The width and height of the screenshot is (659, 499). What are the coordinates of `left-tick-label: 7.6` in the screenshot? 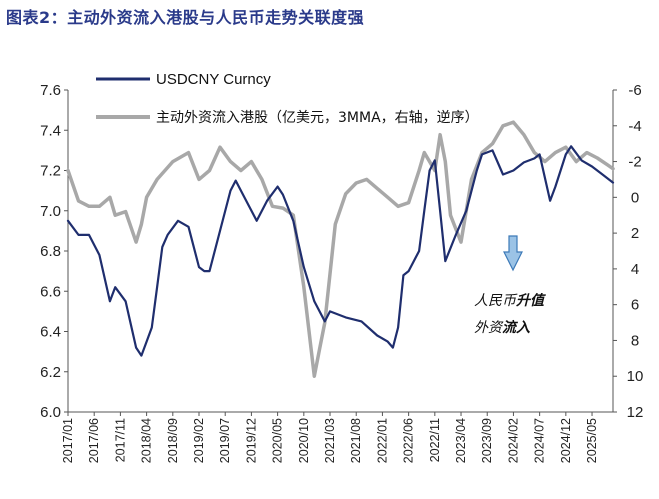 It's located at (50, 90).